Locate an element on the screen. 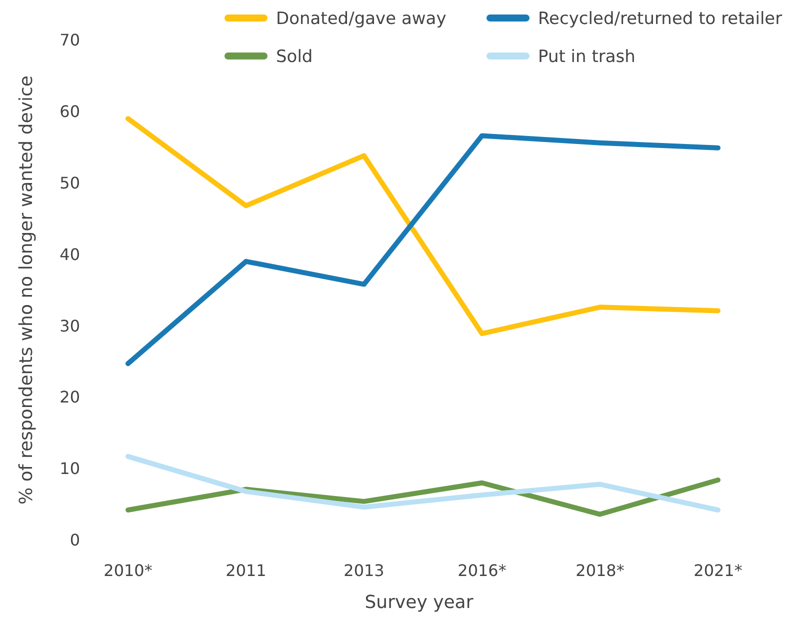  legend-label: Recycled/returned to retailer is located at coordinates (660, 18).